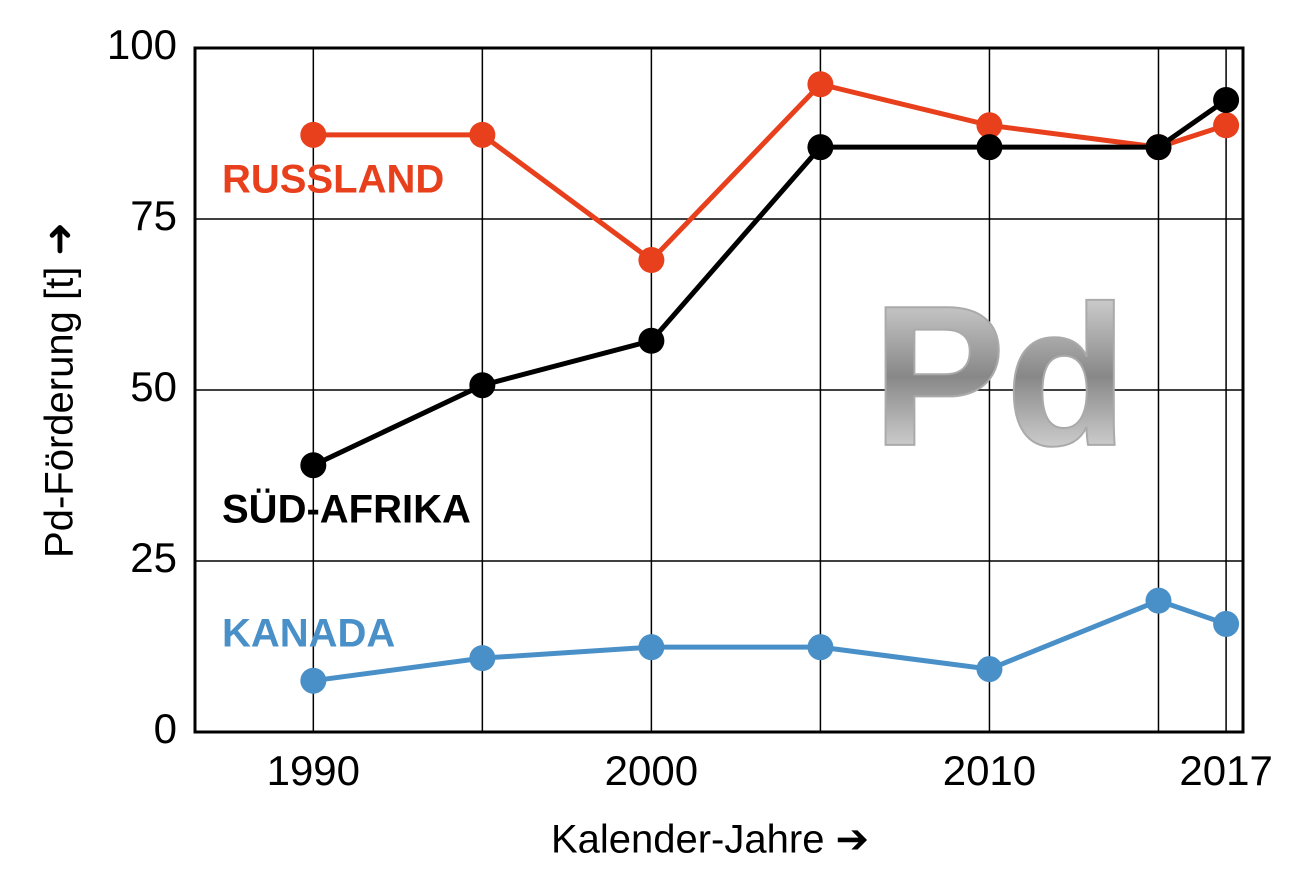 This screenshot has width=1300, height=882. I want to click on x-tick-label: 2017, so click(1225, 770).